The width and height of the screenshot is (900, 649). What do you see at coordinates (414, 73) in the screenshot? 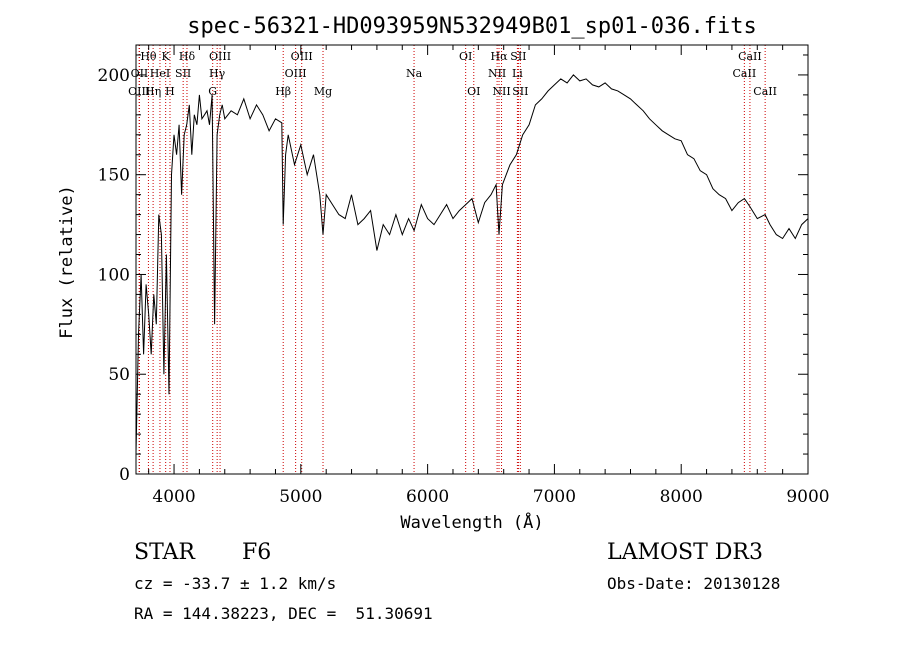
I see `spectral-line-label: Na` at bounding box center [414, 73].